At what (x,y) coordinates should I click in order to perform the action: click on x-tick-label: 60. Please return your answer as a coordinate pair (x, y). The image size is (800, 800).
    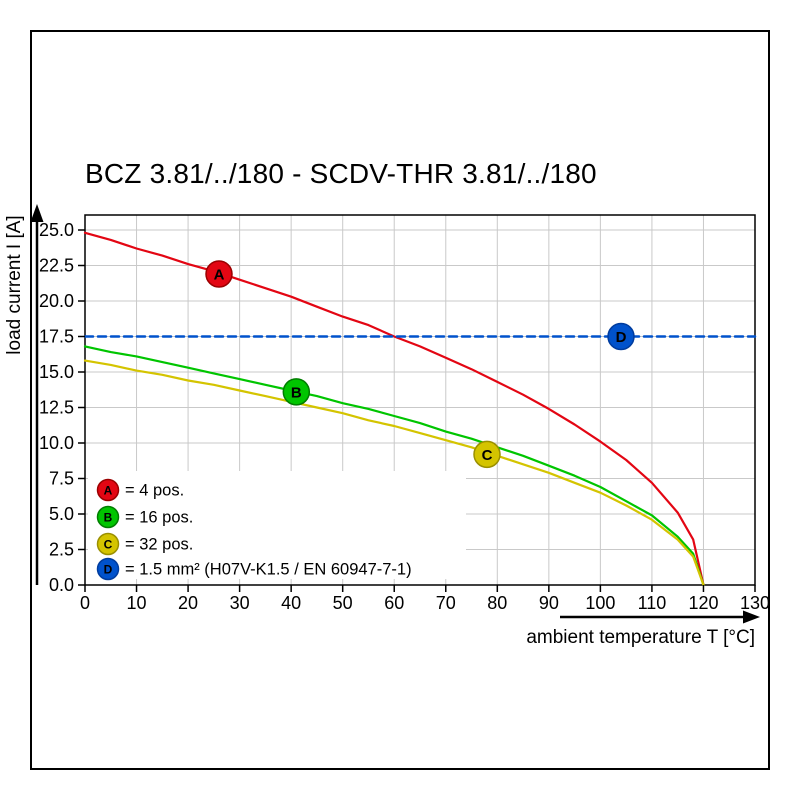
    Looking at the image, I should click on (394, 603).